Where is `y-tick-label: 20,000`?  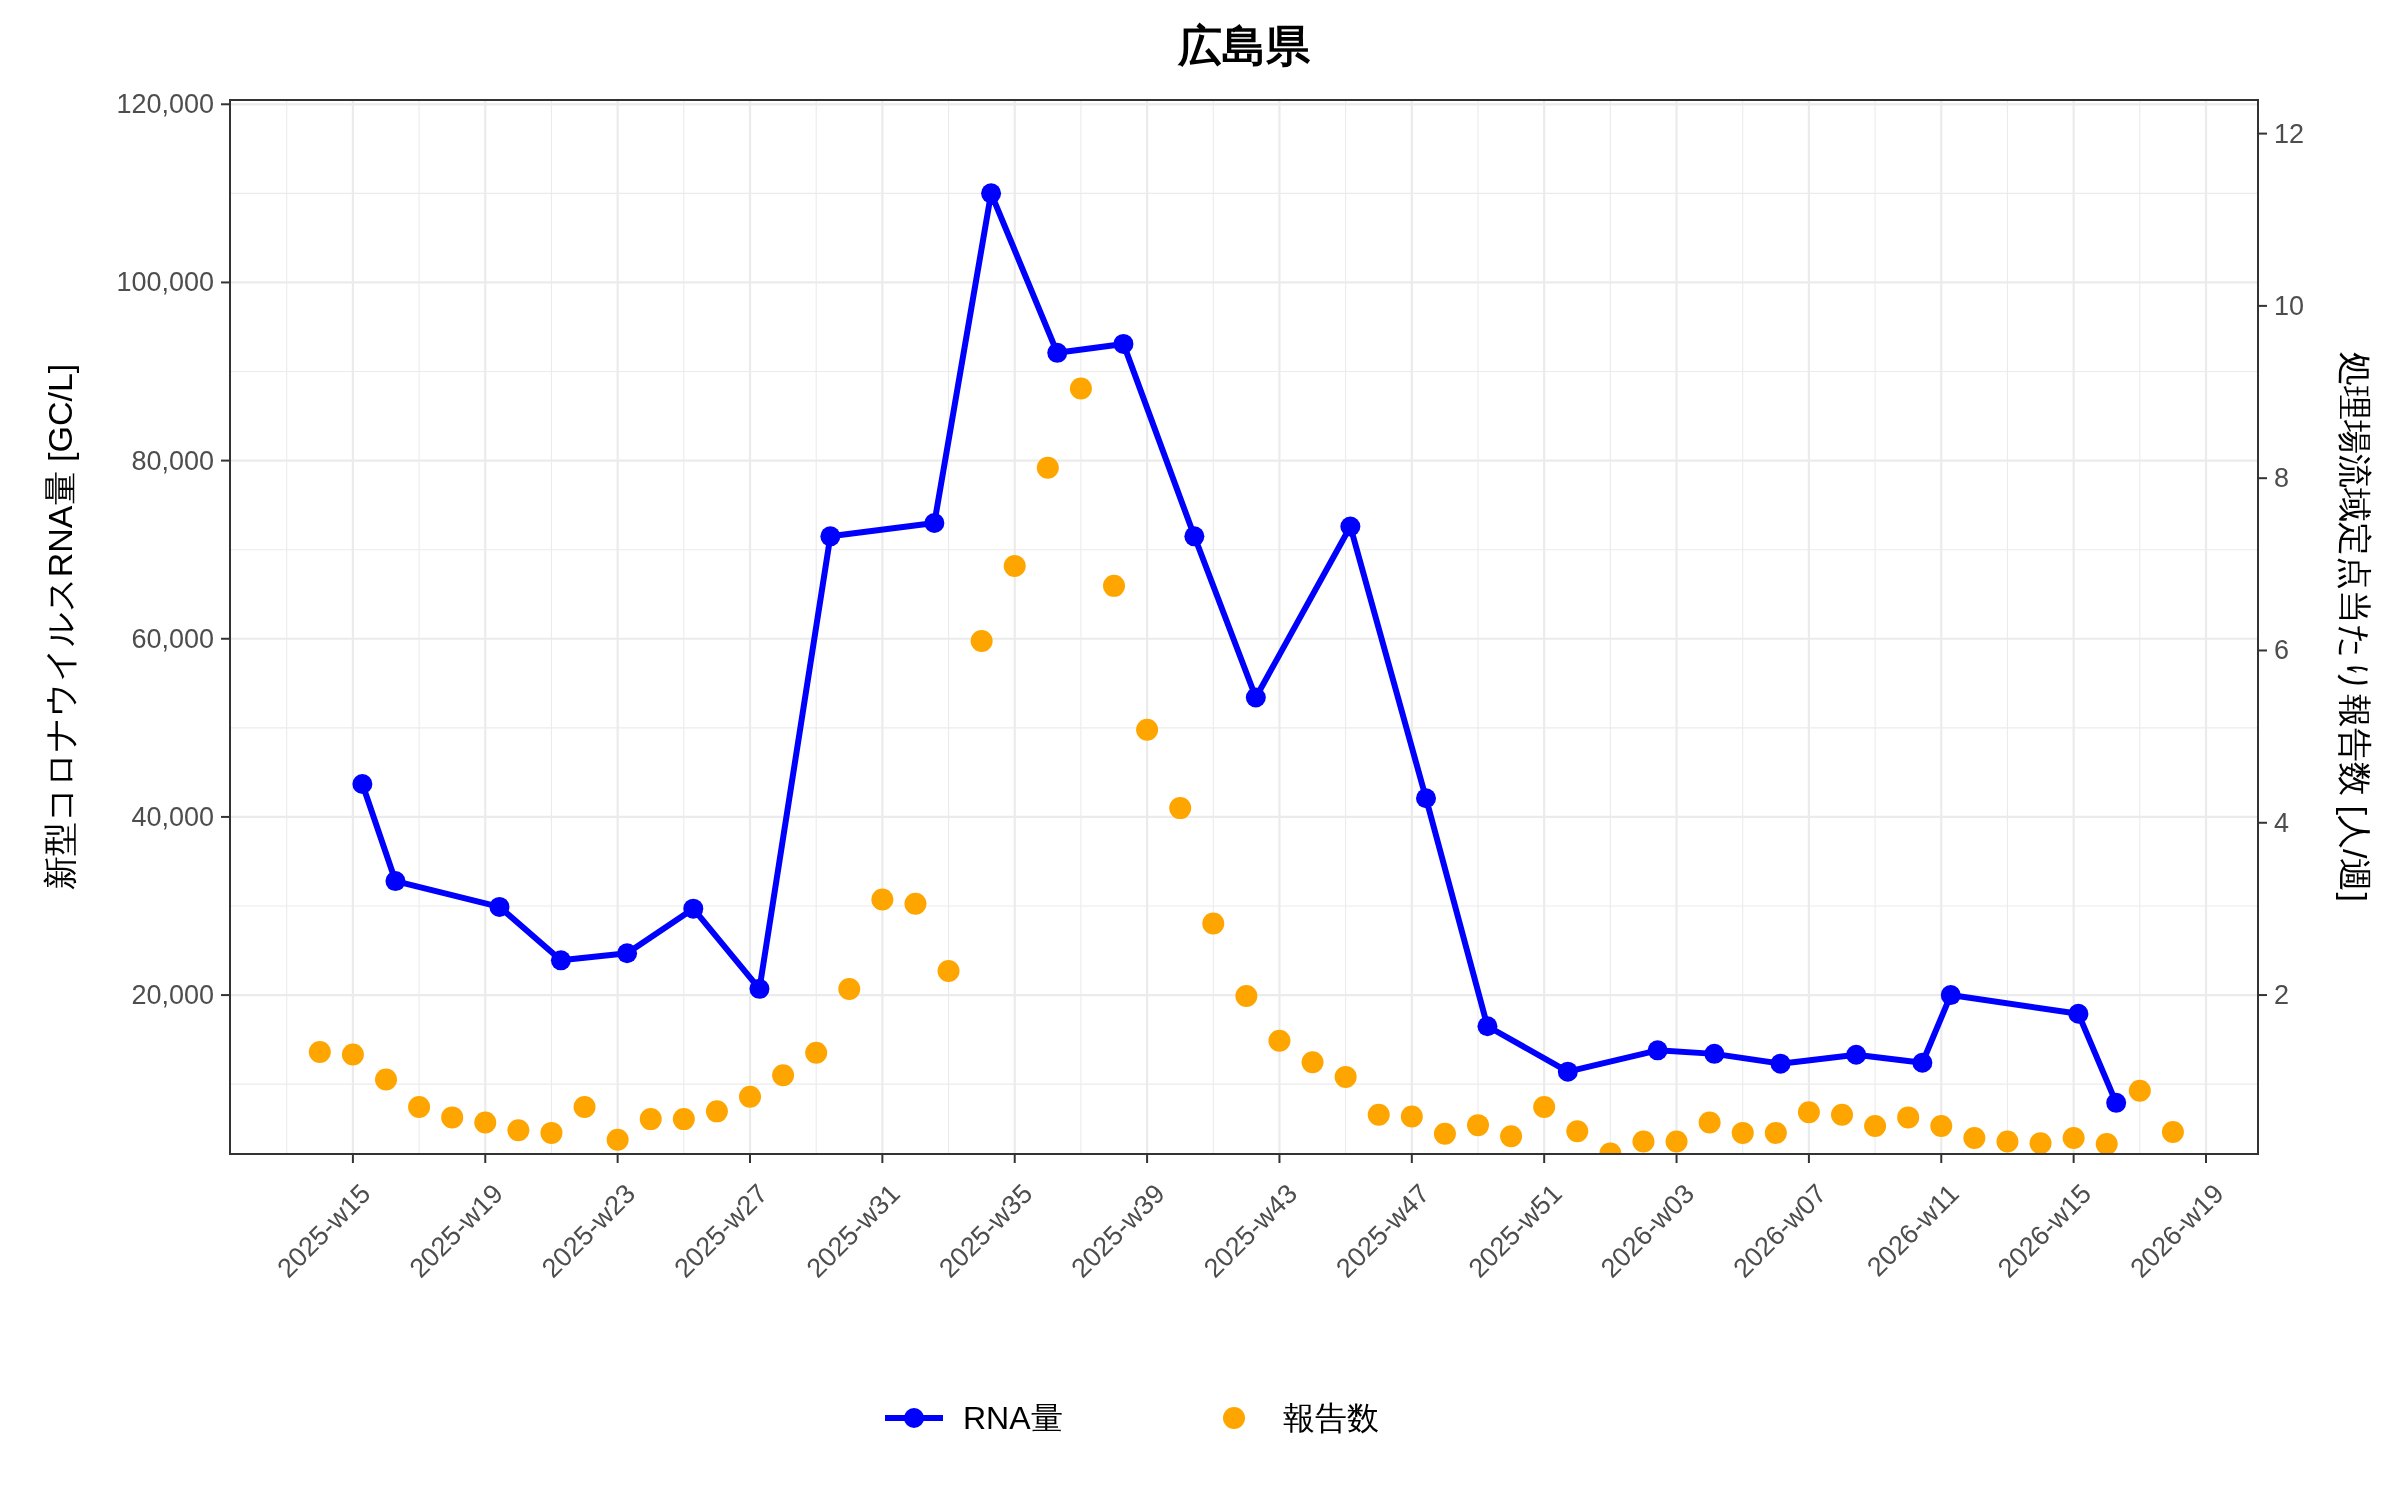 y-tick-label: 20,000 is located at coordinates (172, 995).